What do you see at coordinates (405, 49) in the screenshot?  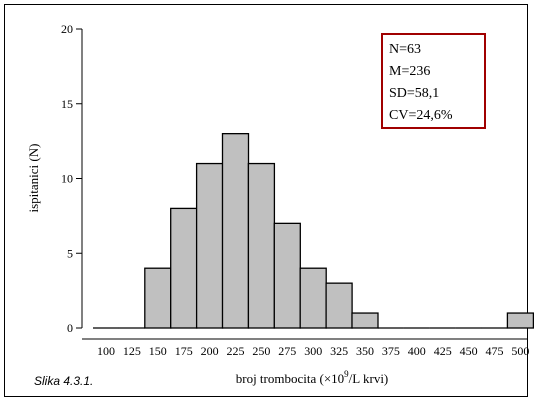 I see `stats-n: N=63` at bounding box center [405, 49].